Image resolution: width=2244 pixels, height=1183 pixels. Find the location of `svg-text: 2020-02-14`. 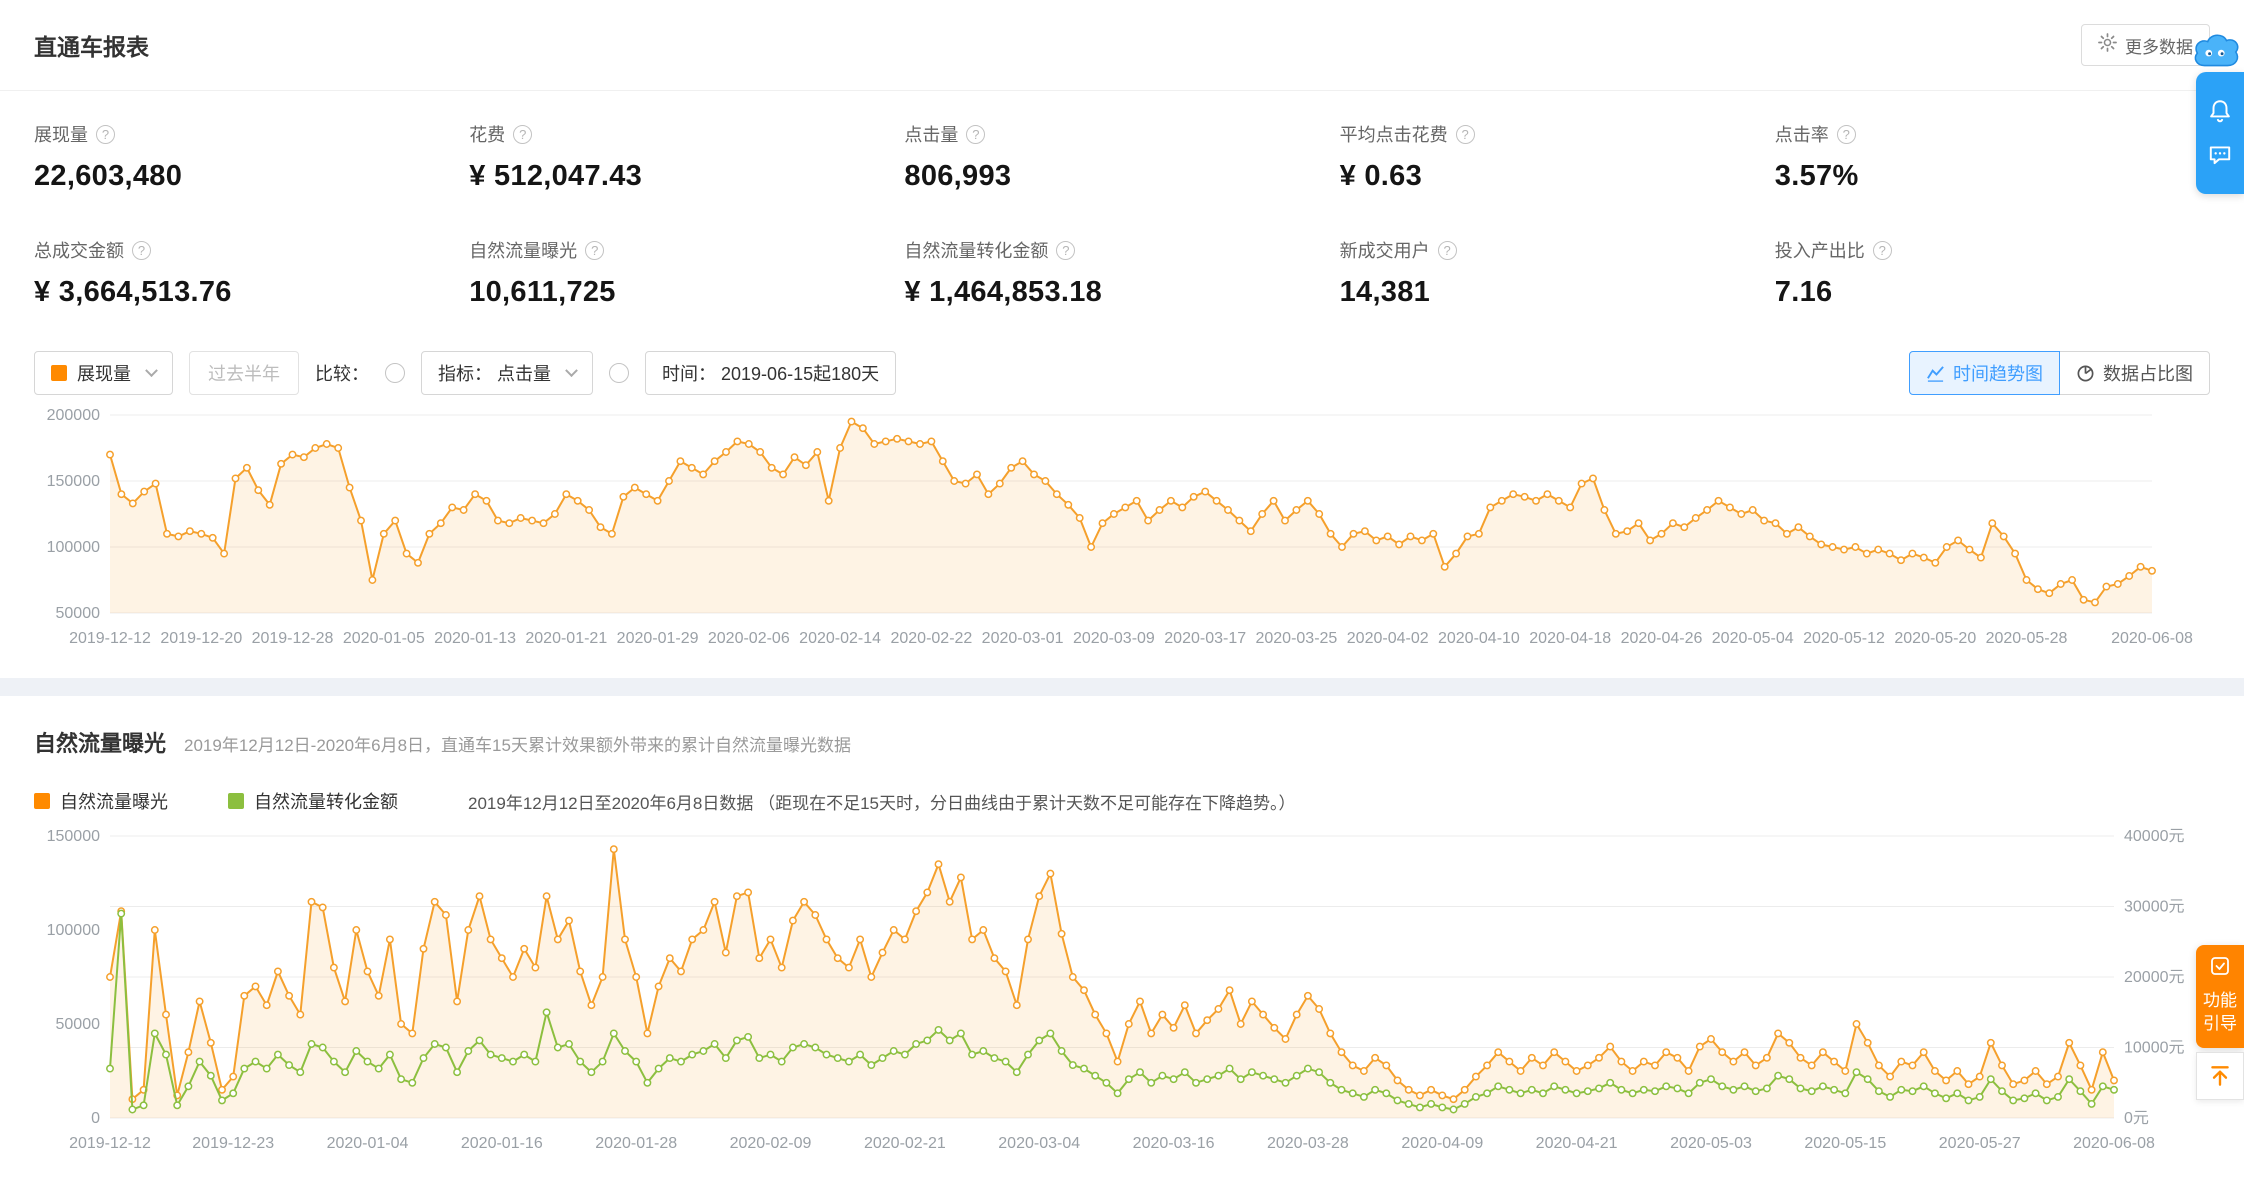

svg-text: 2020-02-14 is located at coordinates (840, 638).